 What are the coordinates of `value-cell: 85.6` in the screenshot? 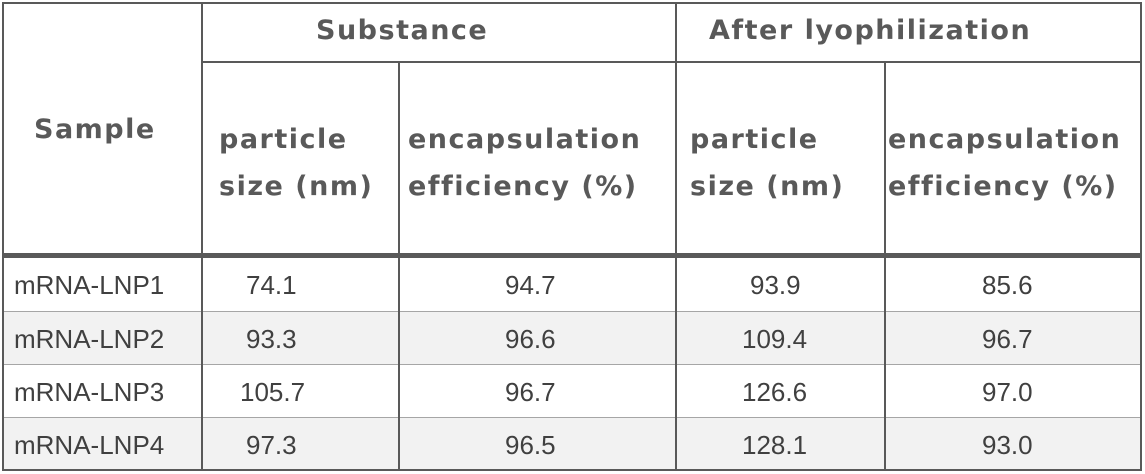 It's located at (1007, 285).